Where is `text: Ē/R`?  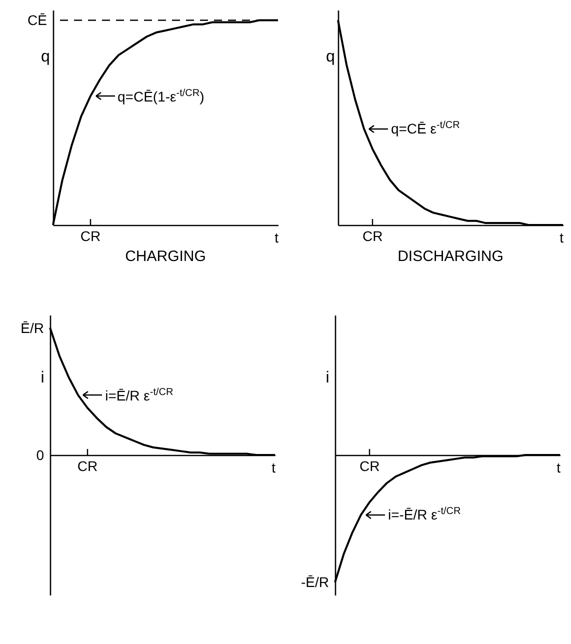 text: Ē/R is located at coordinates (32, 328).